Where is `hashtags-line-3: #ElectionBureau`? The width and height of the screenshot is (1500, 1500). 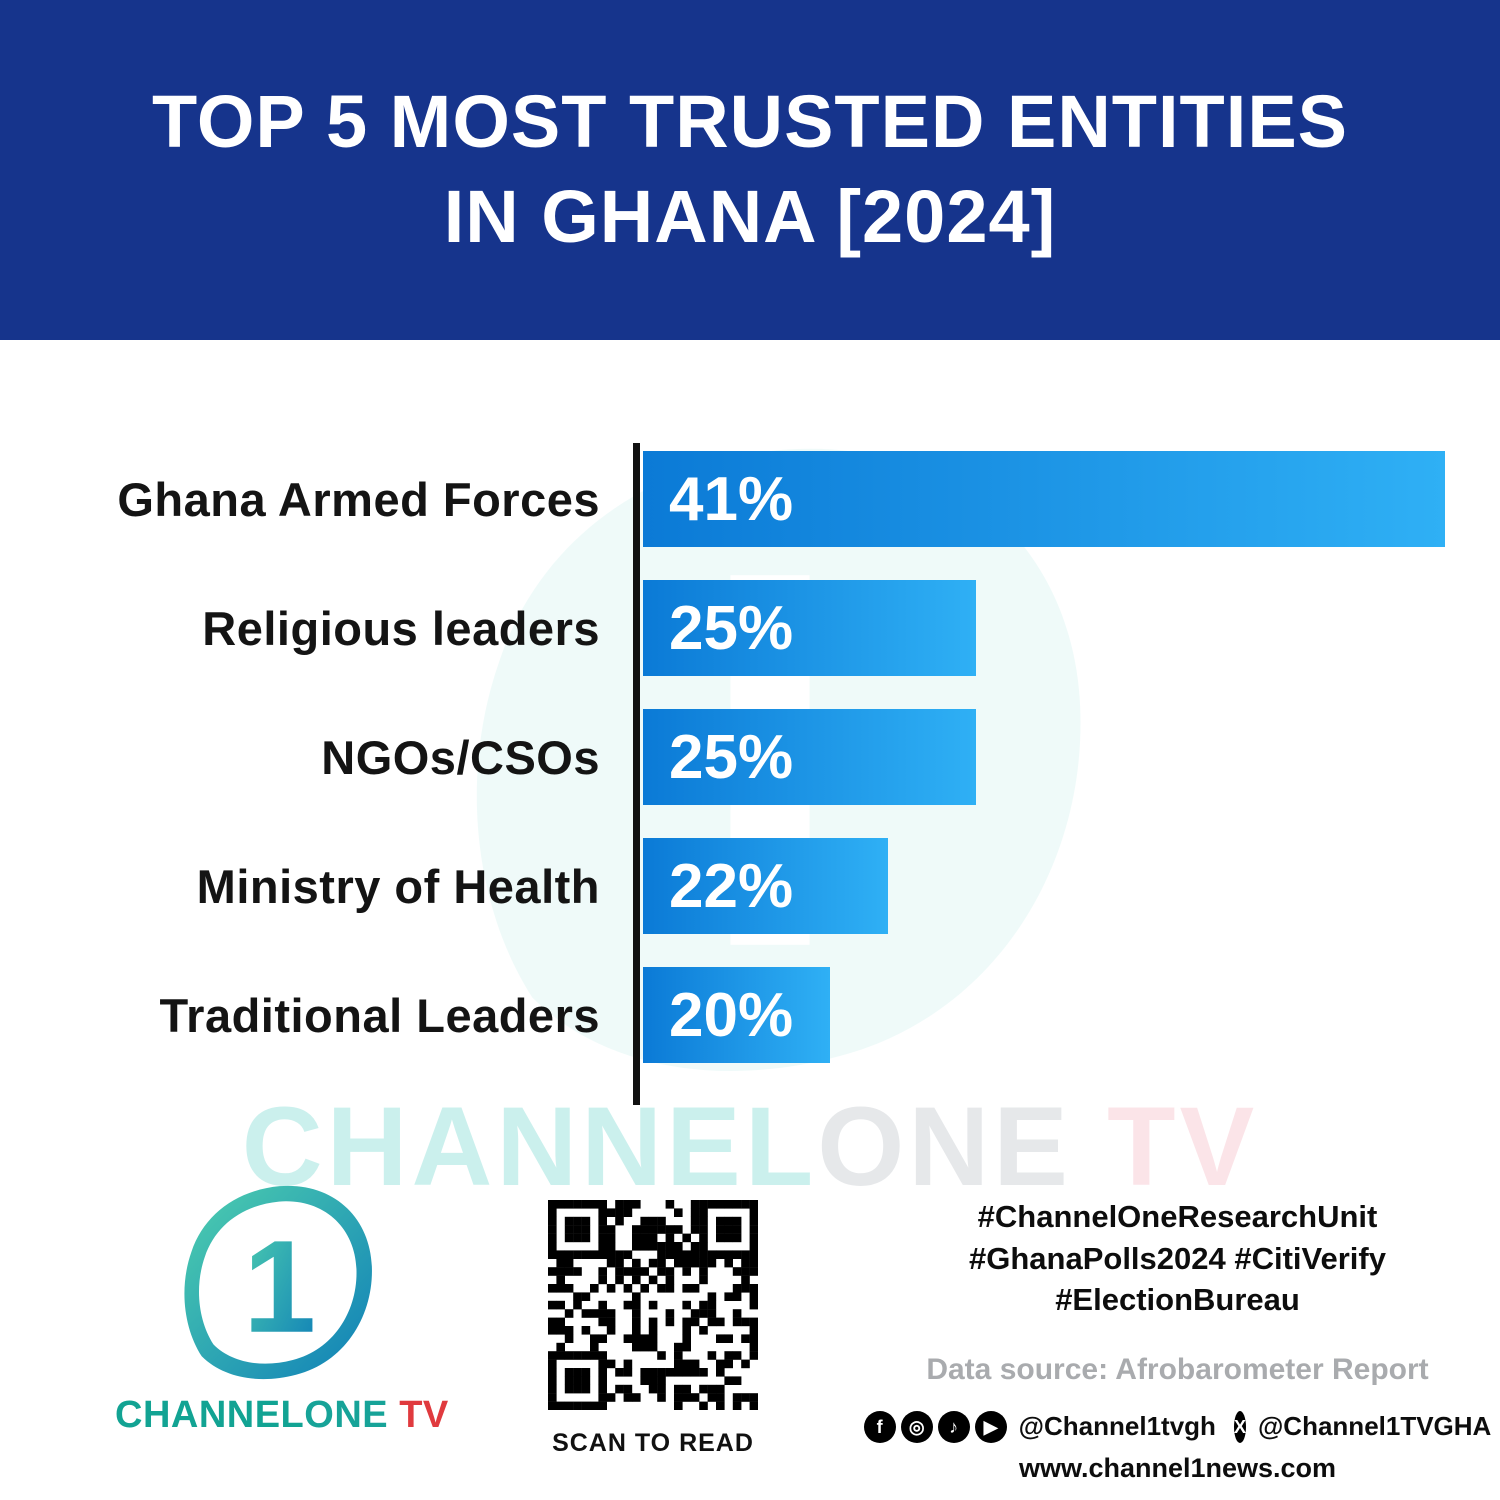
hashtags-line-3: #ElectionBureau is located at coordinates (1177, 1300).